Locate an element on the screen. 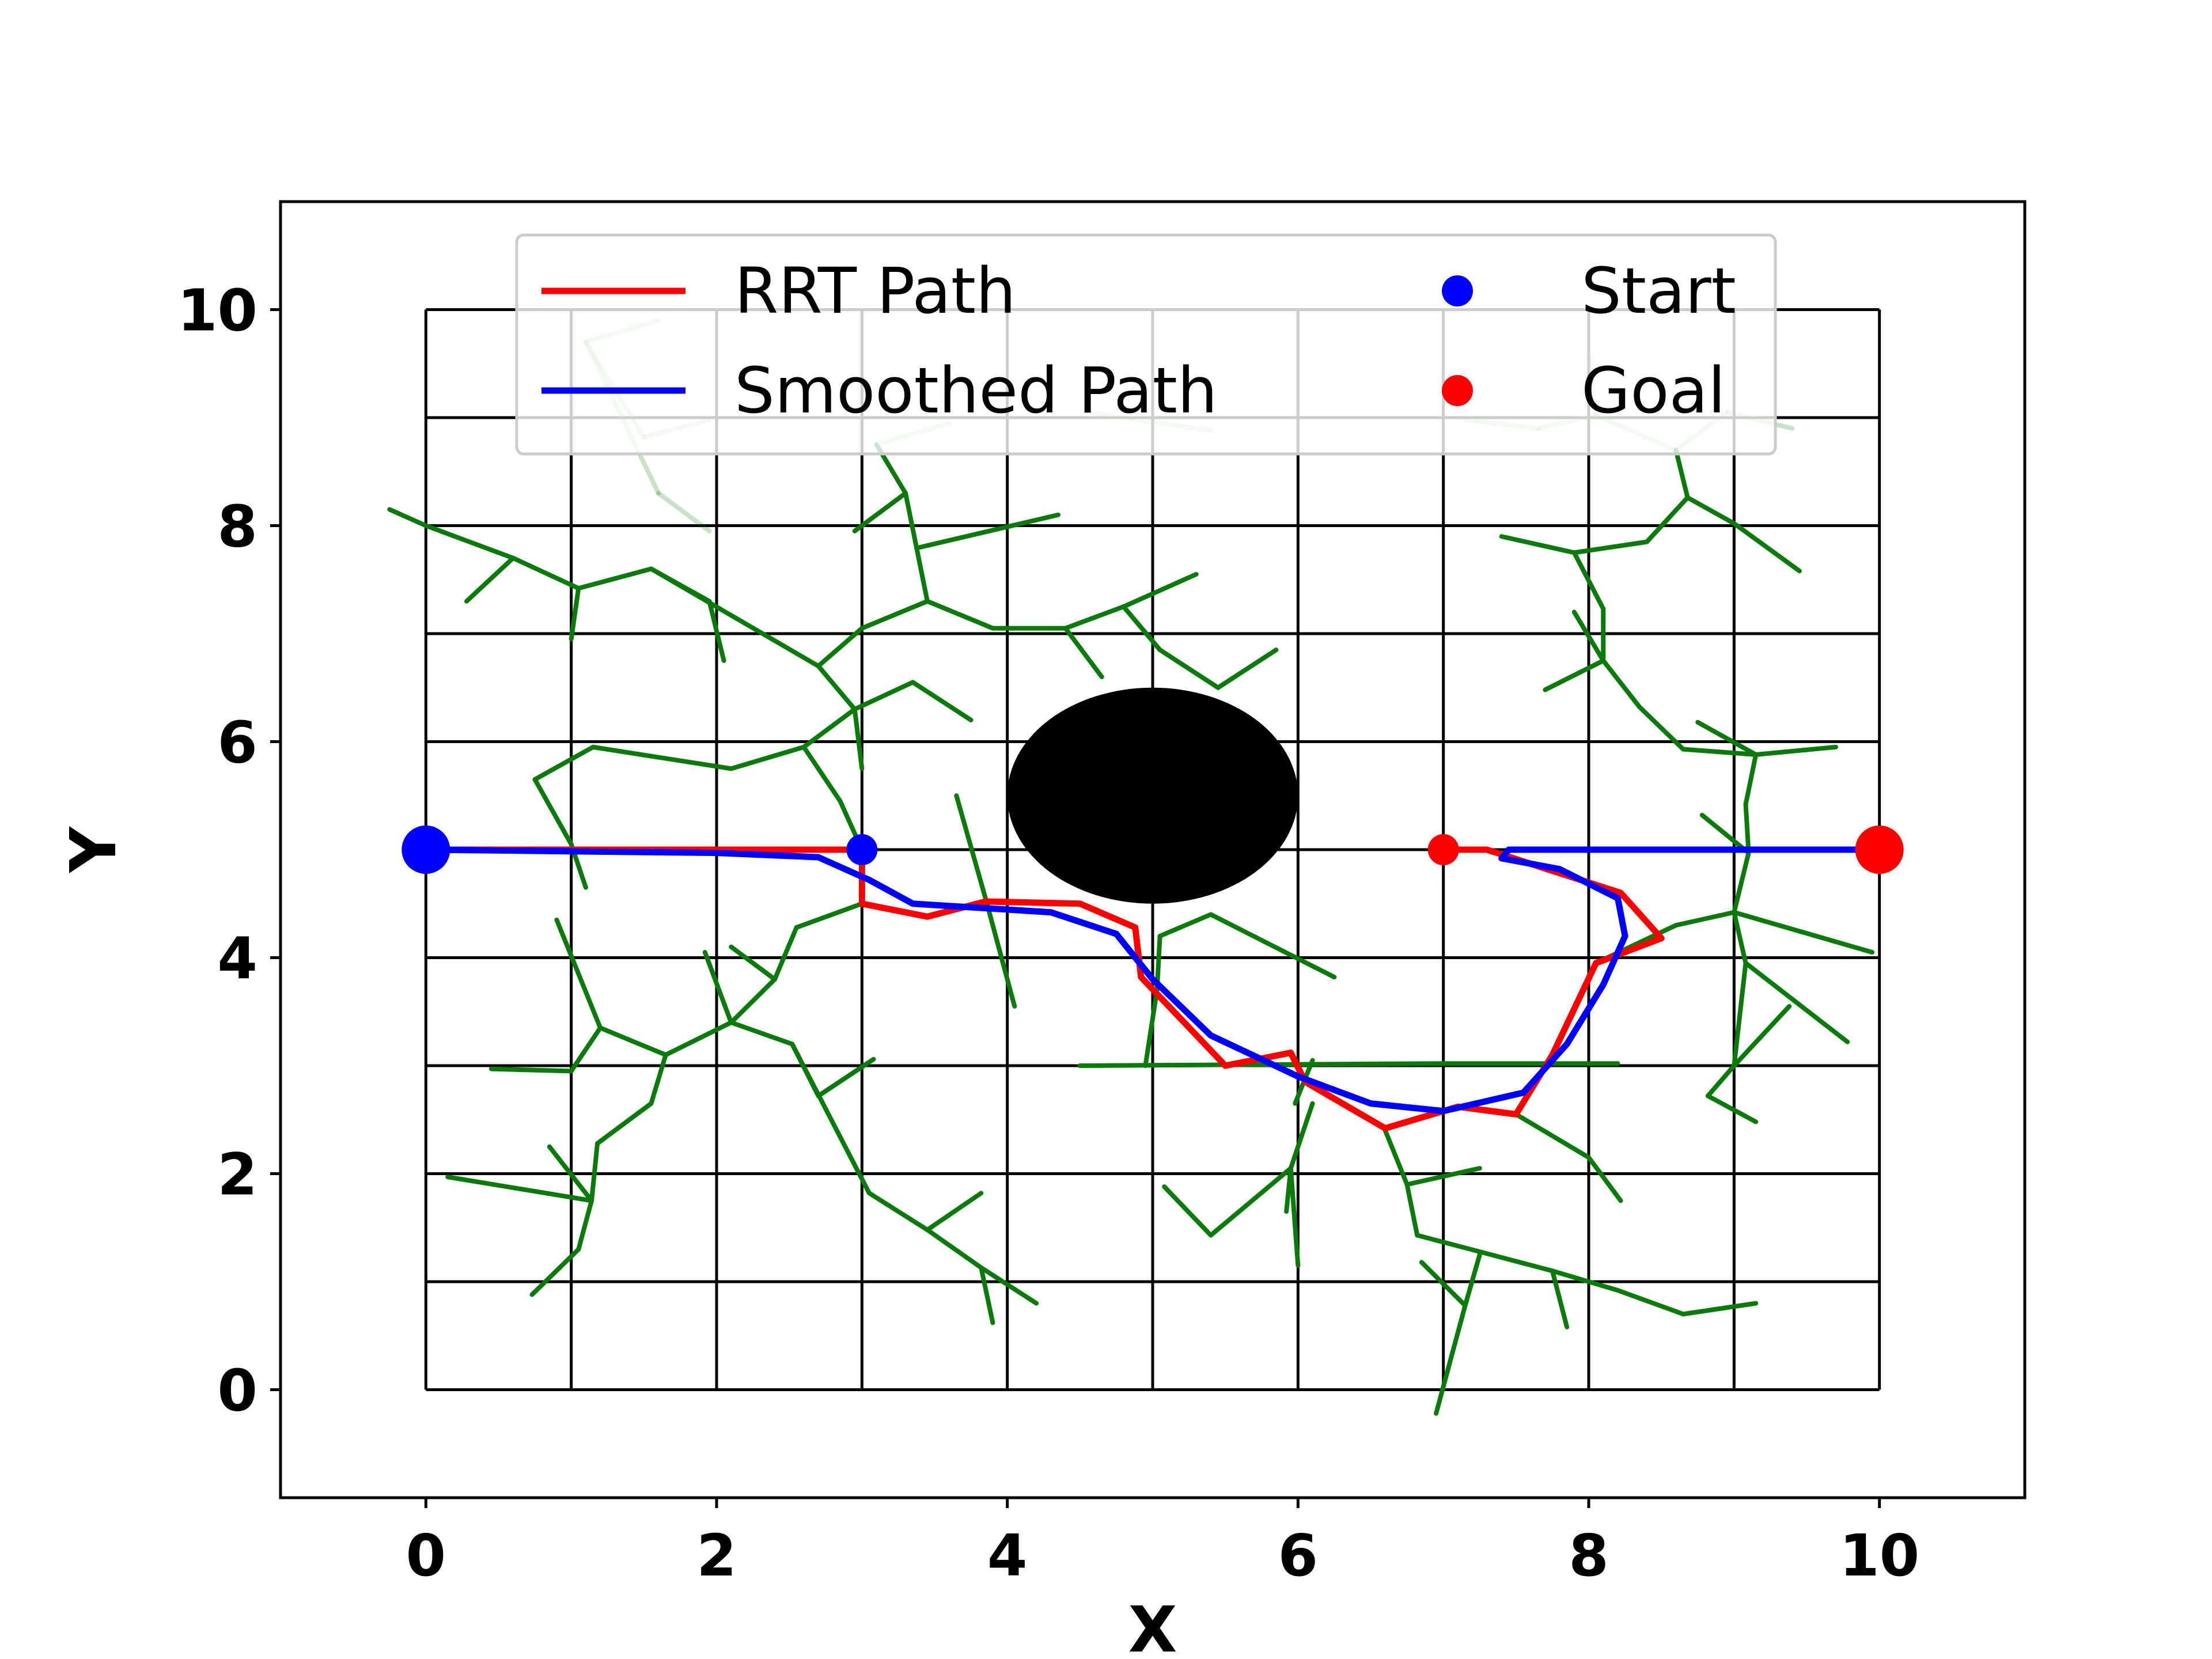 The image size is (2212, 1659). start-marker is located at coordinates (862, 849).